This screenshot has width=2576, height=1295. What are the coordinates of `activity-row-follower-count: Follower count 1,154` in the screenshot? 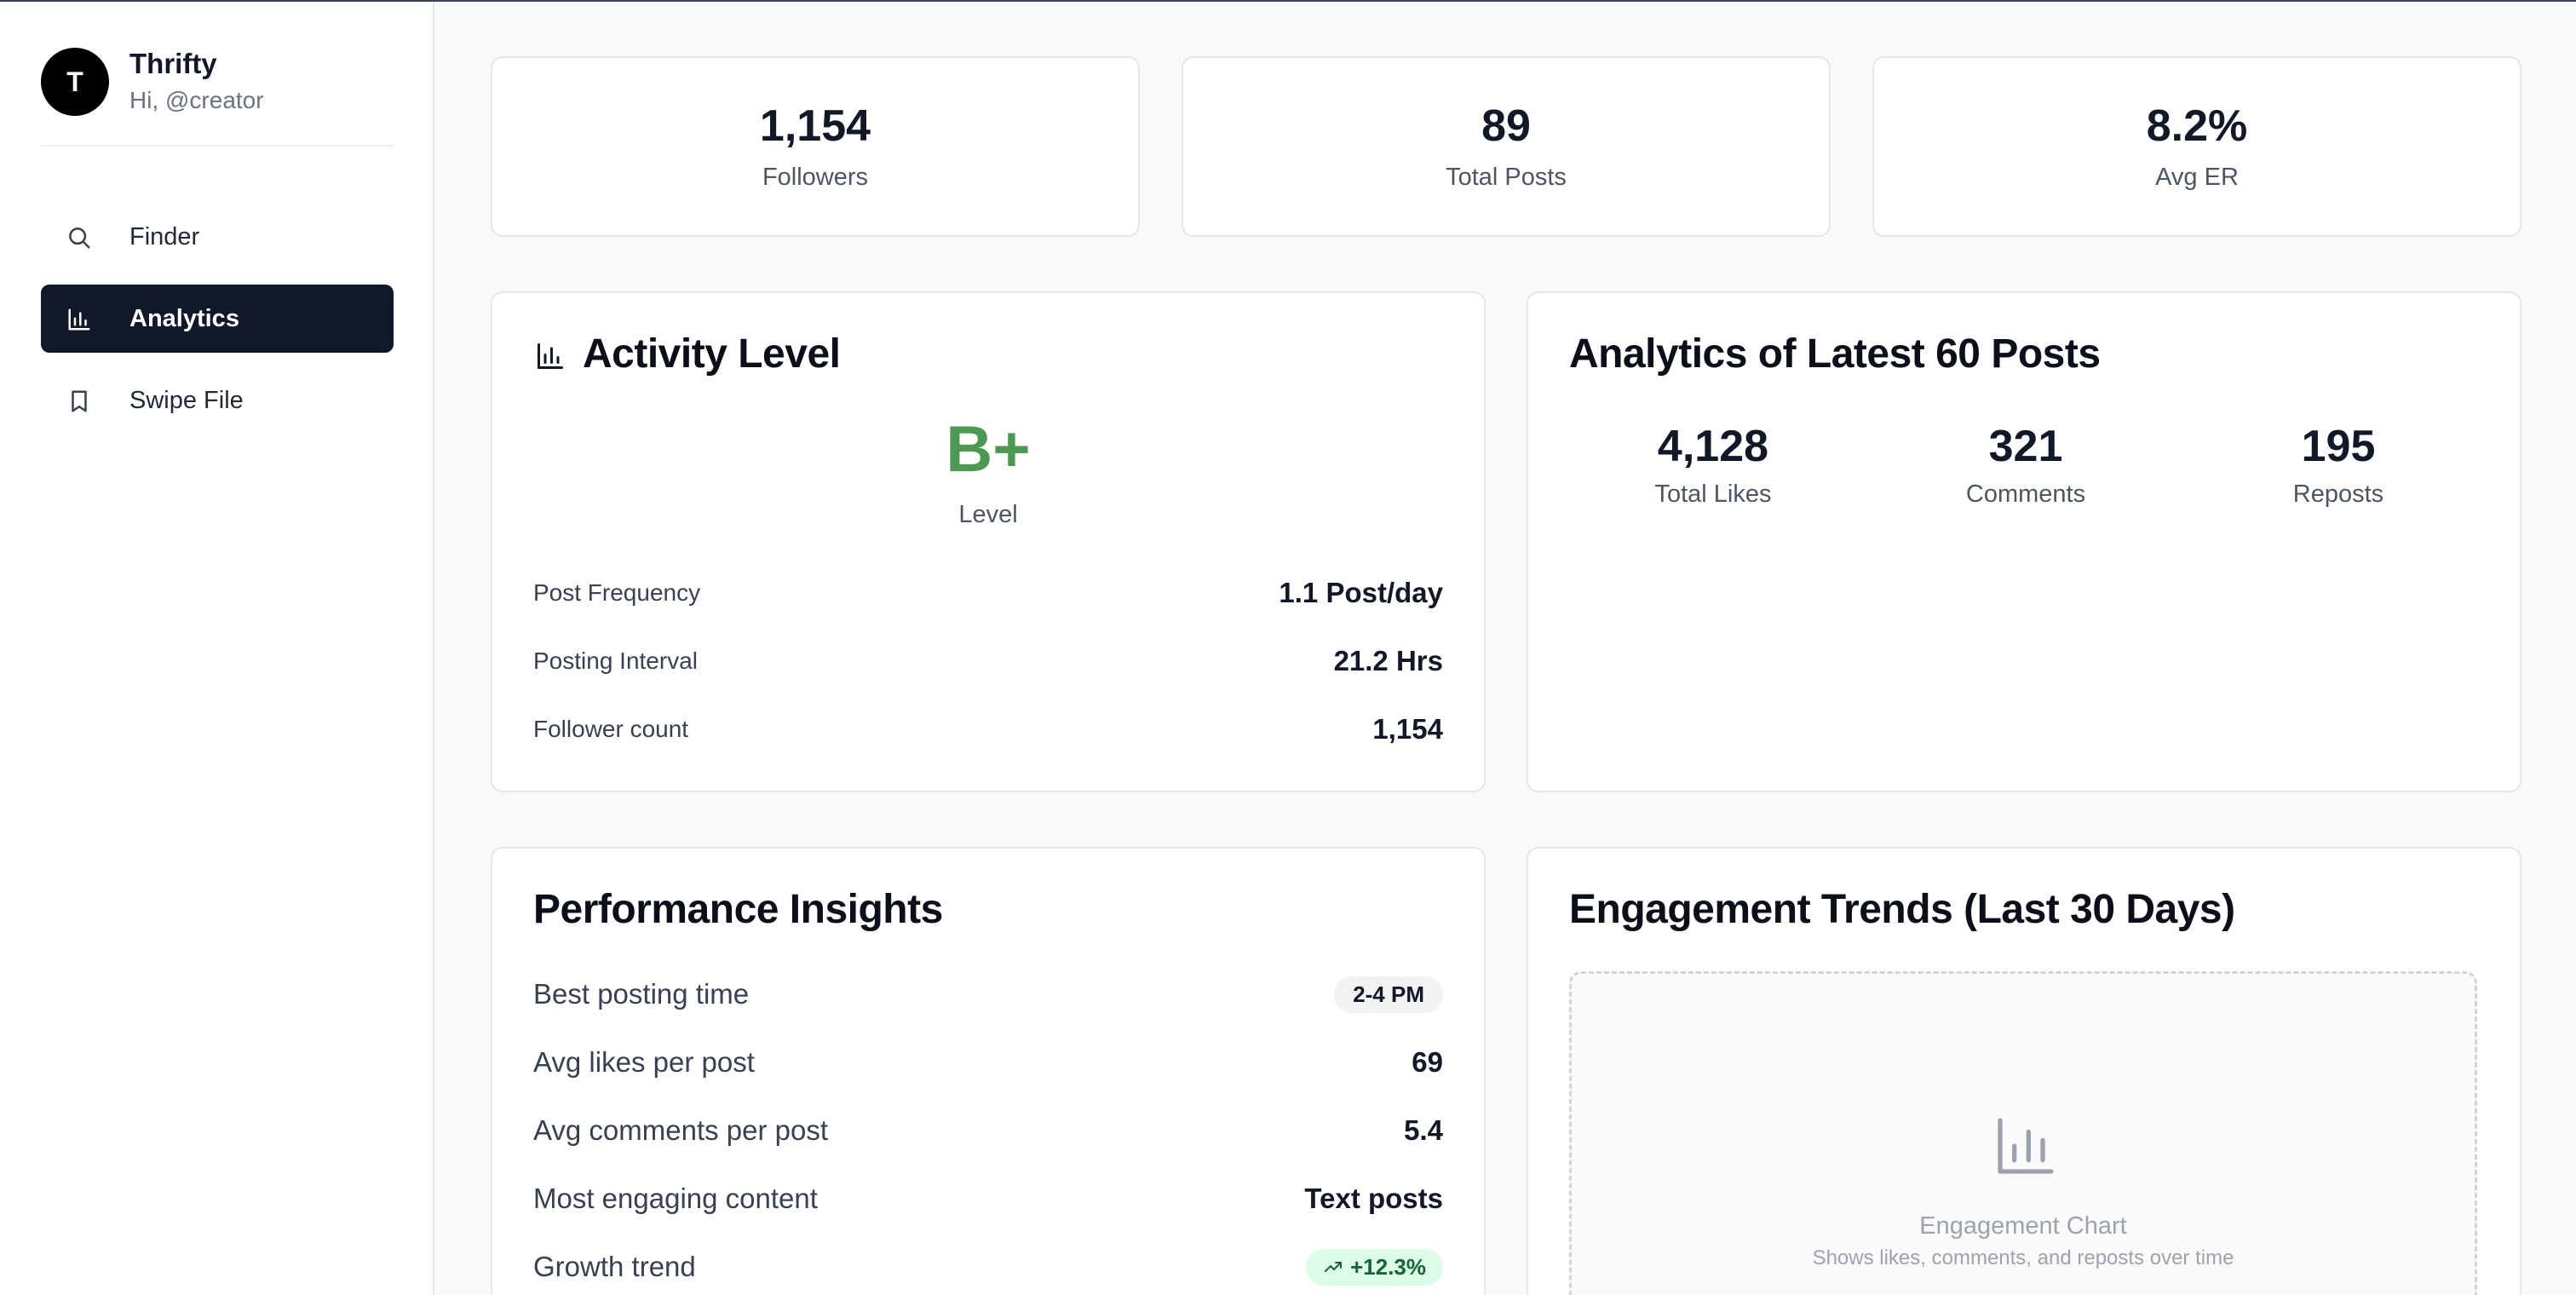 It's located at (988, 729).